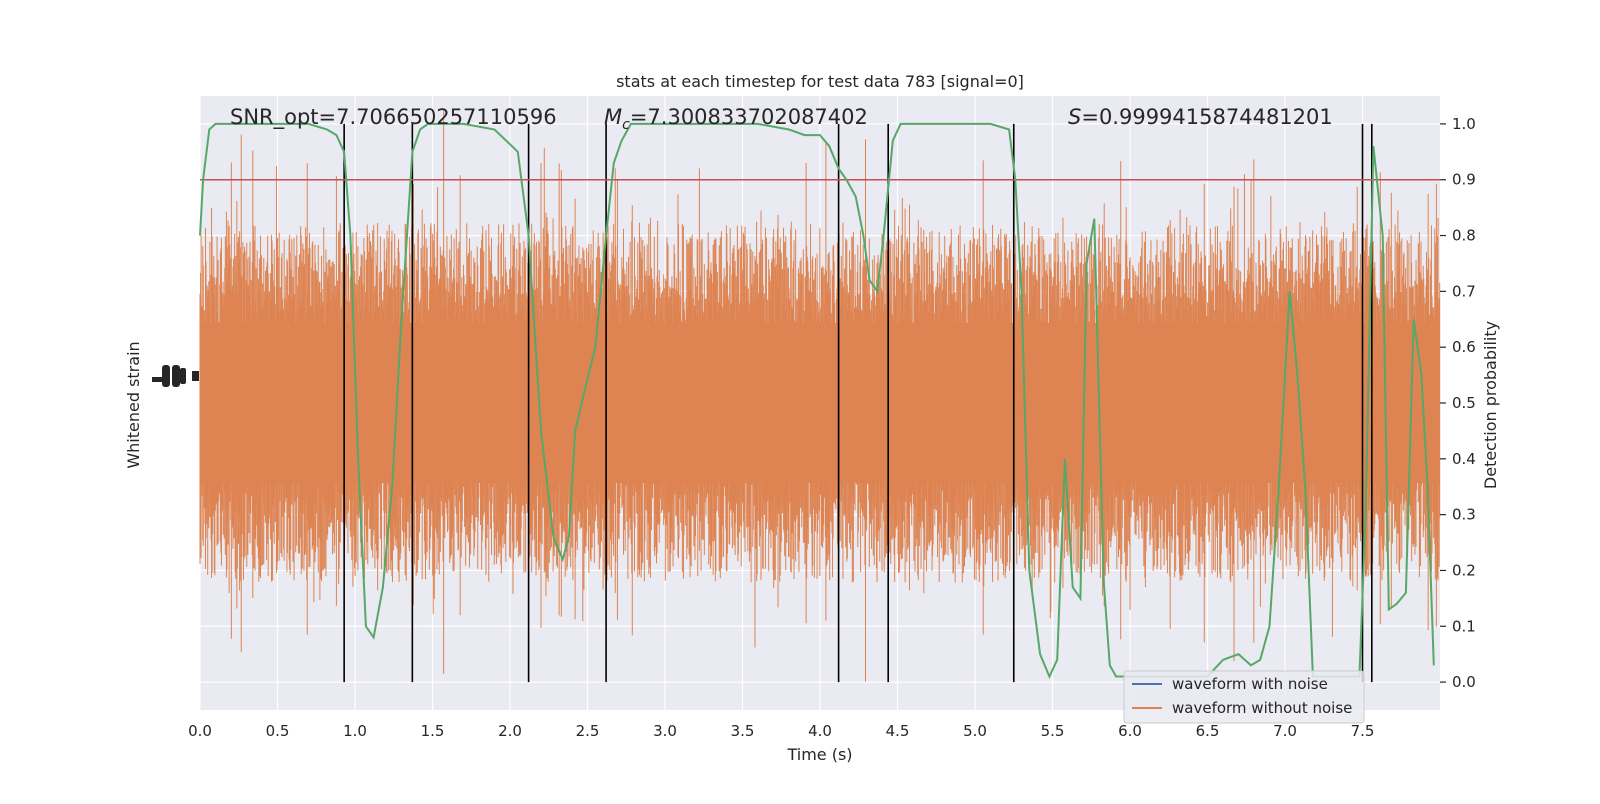  I want to click on y-tick-label: 0.0, so click(1464, 682).